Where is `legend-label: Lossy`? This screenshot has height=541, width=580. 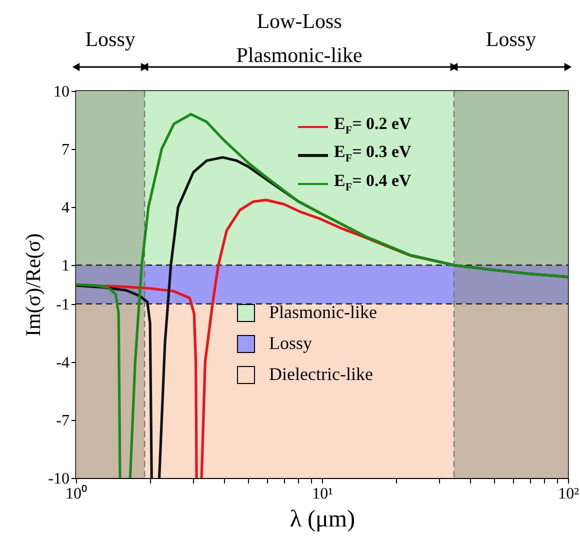
legend-label: Lossy is located at coordinates (290, 343).